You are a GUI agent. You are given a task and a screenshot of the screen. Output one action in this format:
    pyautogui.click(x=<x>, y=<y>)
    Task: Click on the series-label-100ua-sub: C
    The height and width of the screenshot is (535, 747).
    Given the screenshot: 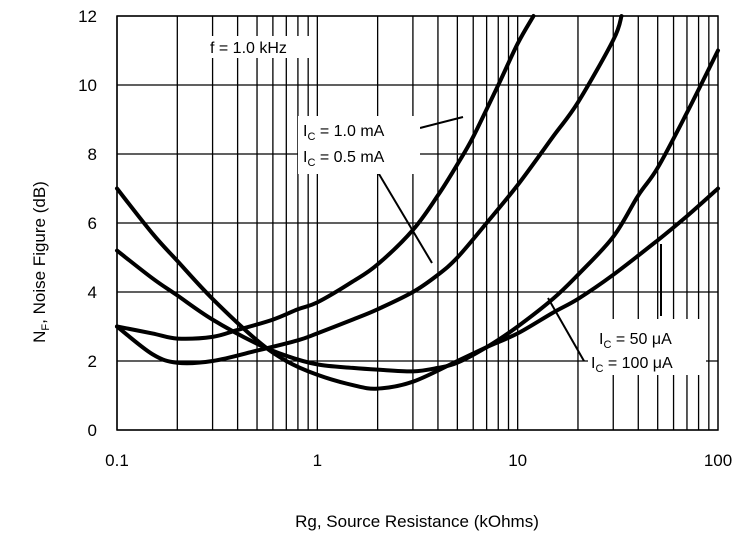 What is the action you would take?
    pyautogui.click(x=599, y=369)
    